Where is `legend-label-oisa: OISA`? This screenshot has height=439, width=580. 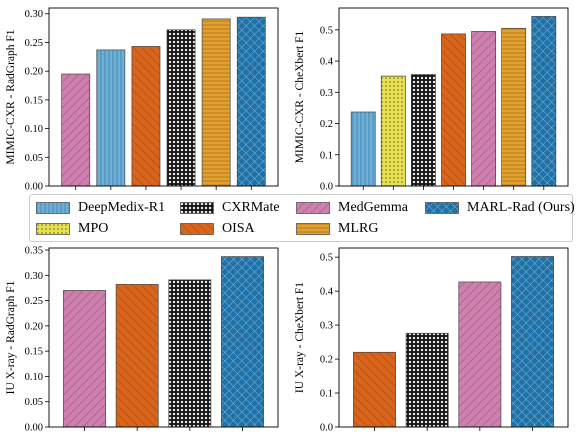 legend-label-oisa: OISA is located at coordinates (238, 228).